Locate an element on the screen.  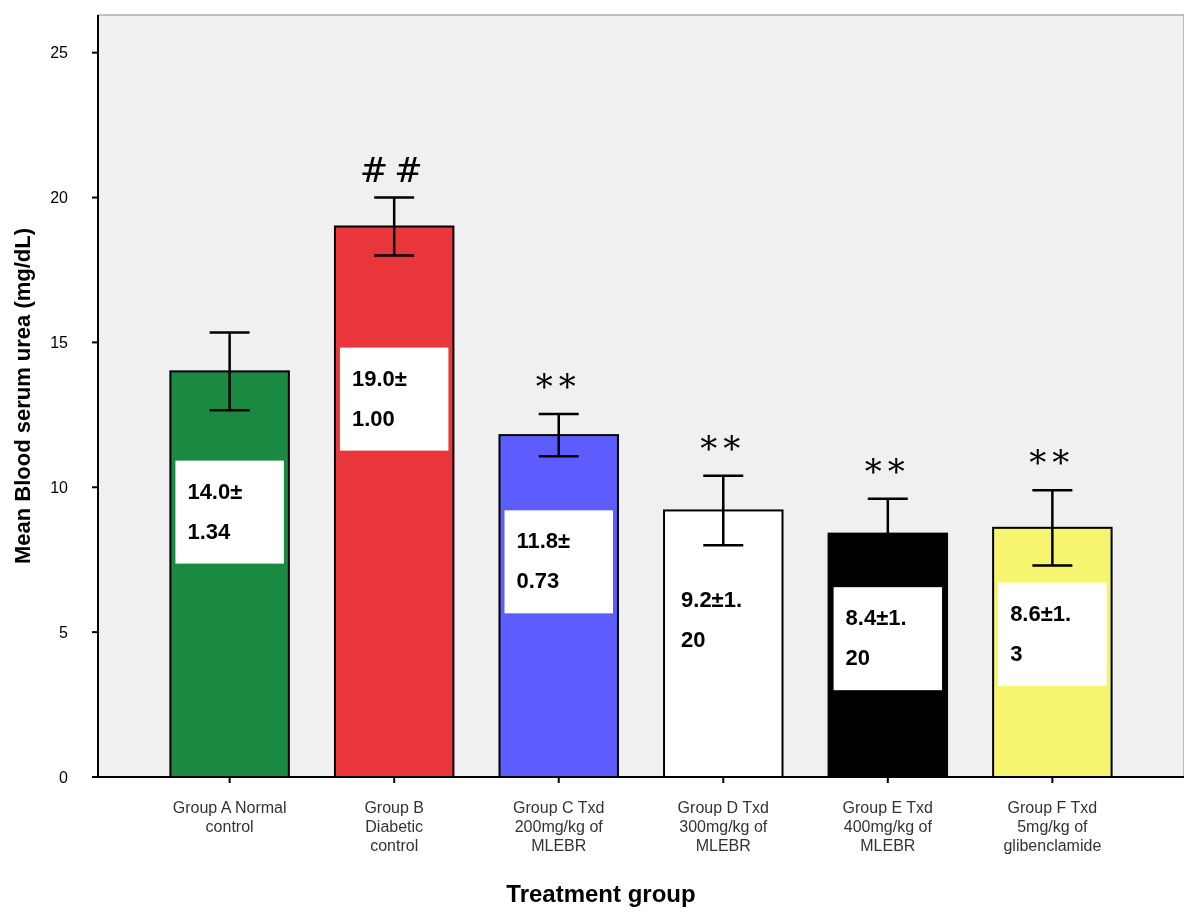
y-tick-label: 0 is located at coordinates (64, 777).